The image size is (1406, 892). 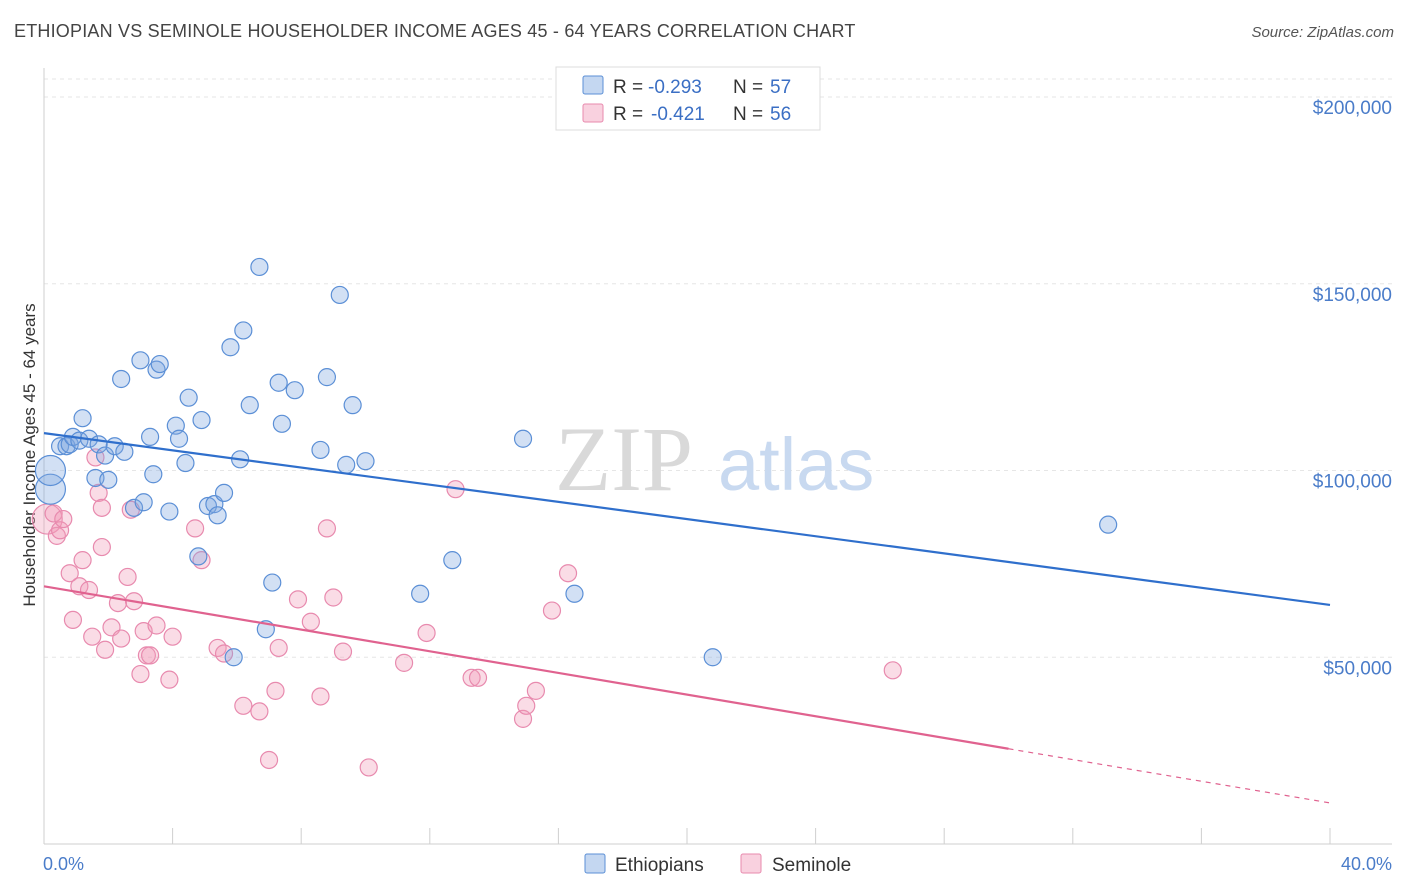 What do you see at coordinates (1352, 108) in the screenshot?
I see `y-tick-label-3: $200,000` at bounding box center [1352, 108].